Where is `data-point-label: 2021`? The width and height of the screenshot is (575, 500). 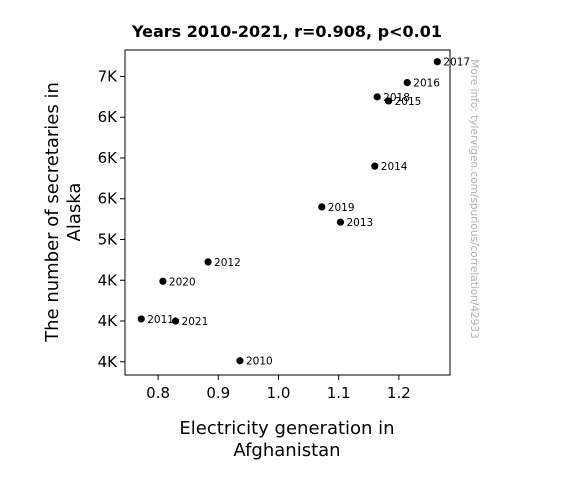
data-point-label: 2021 is located at coordinates (195, 322).